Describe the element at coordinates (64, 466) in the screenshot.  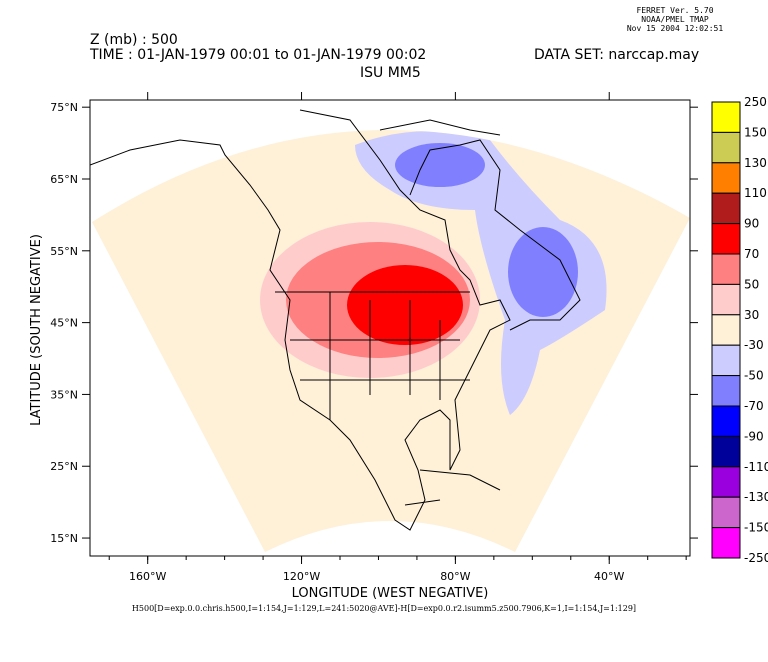
I see `y-tick-label: 25°N` at that location.